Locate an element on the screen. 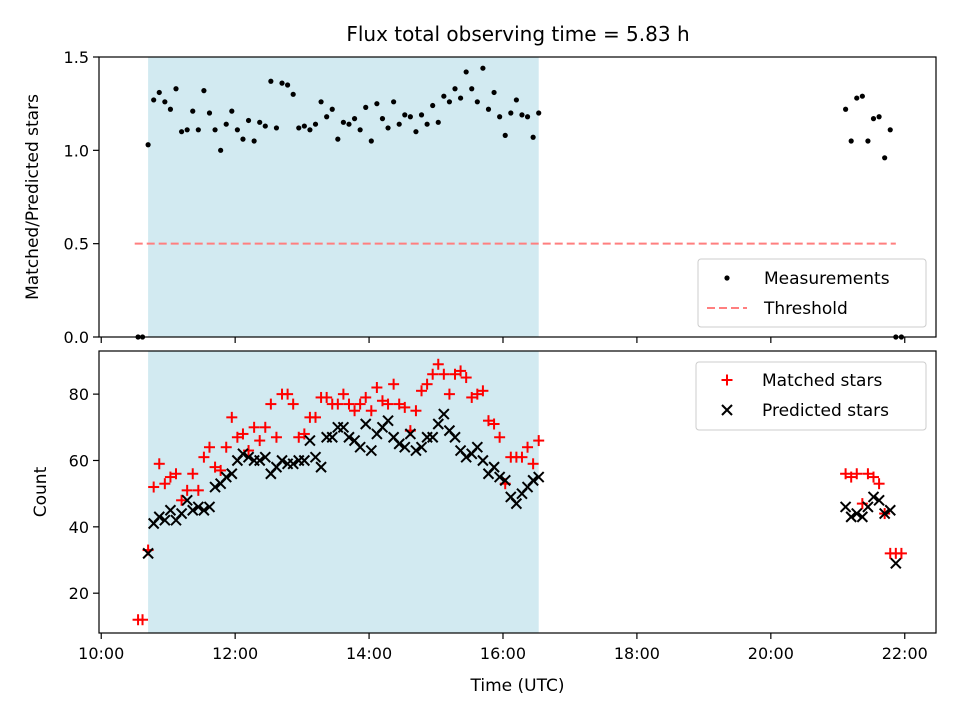 Image resolution: width=960 pixels, height=720 pixels. bottom-xtick-label: 16:00 is located at coordinates (503, 653).